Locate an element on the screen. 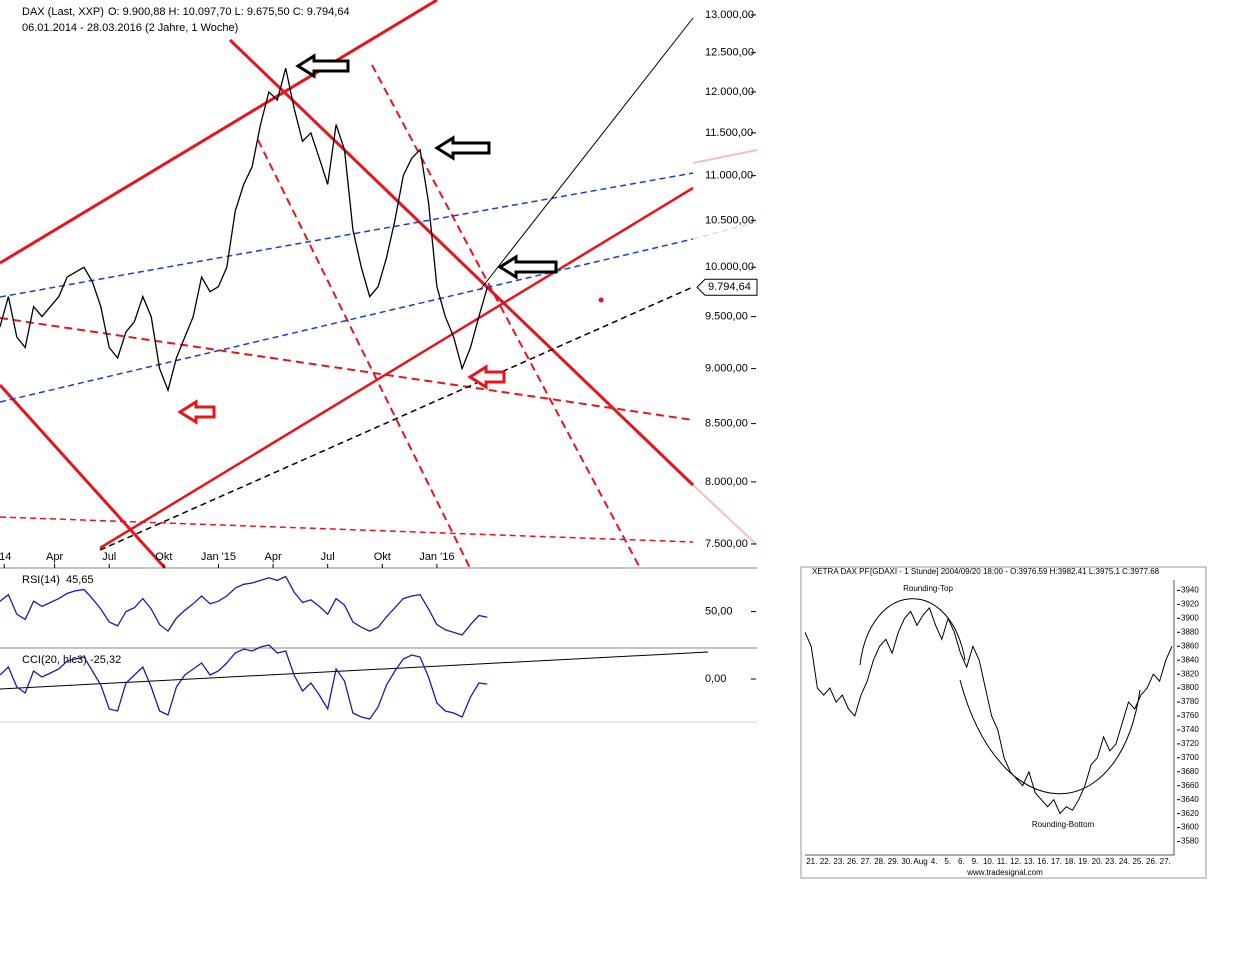  x-tick-label: 22. is located at coordinates (825, 861).